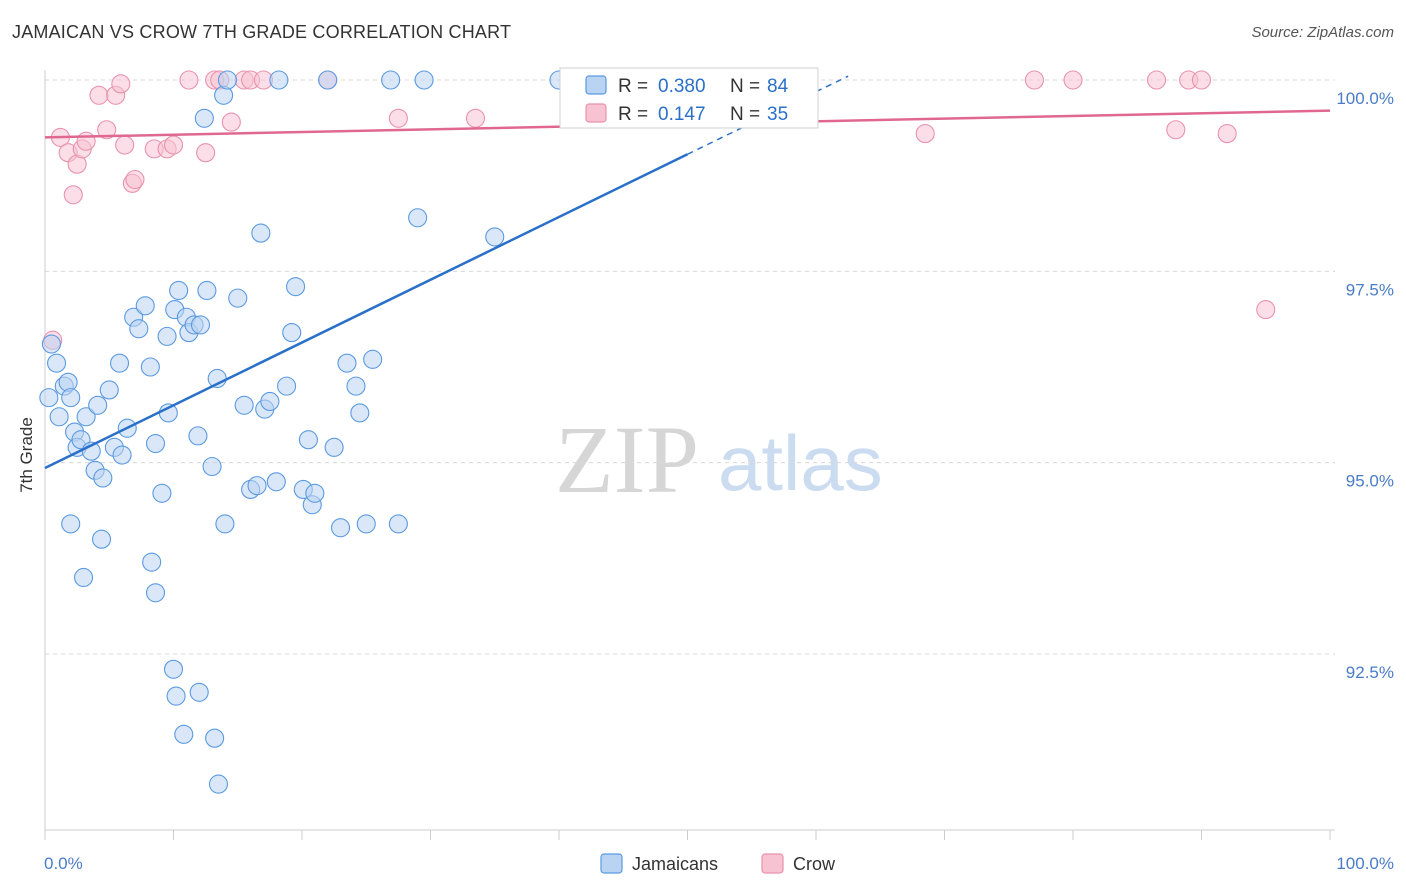  What do you see at coordinates (1370, 481) in the screenshot?
I see `y-tick-label: 95.0%` at bounding box center [1370, 481].